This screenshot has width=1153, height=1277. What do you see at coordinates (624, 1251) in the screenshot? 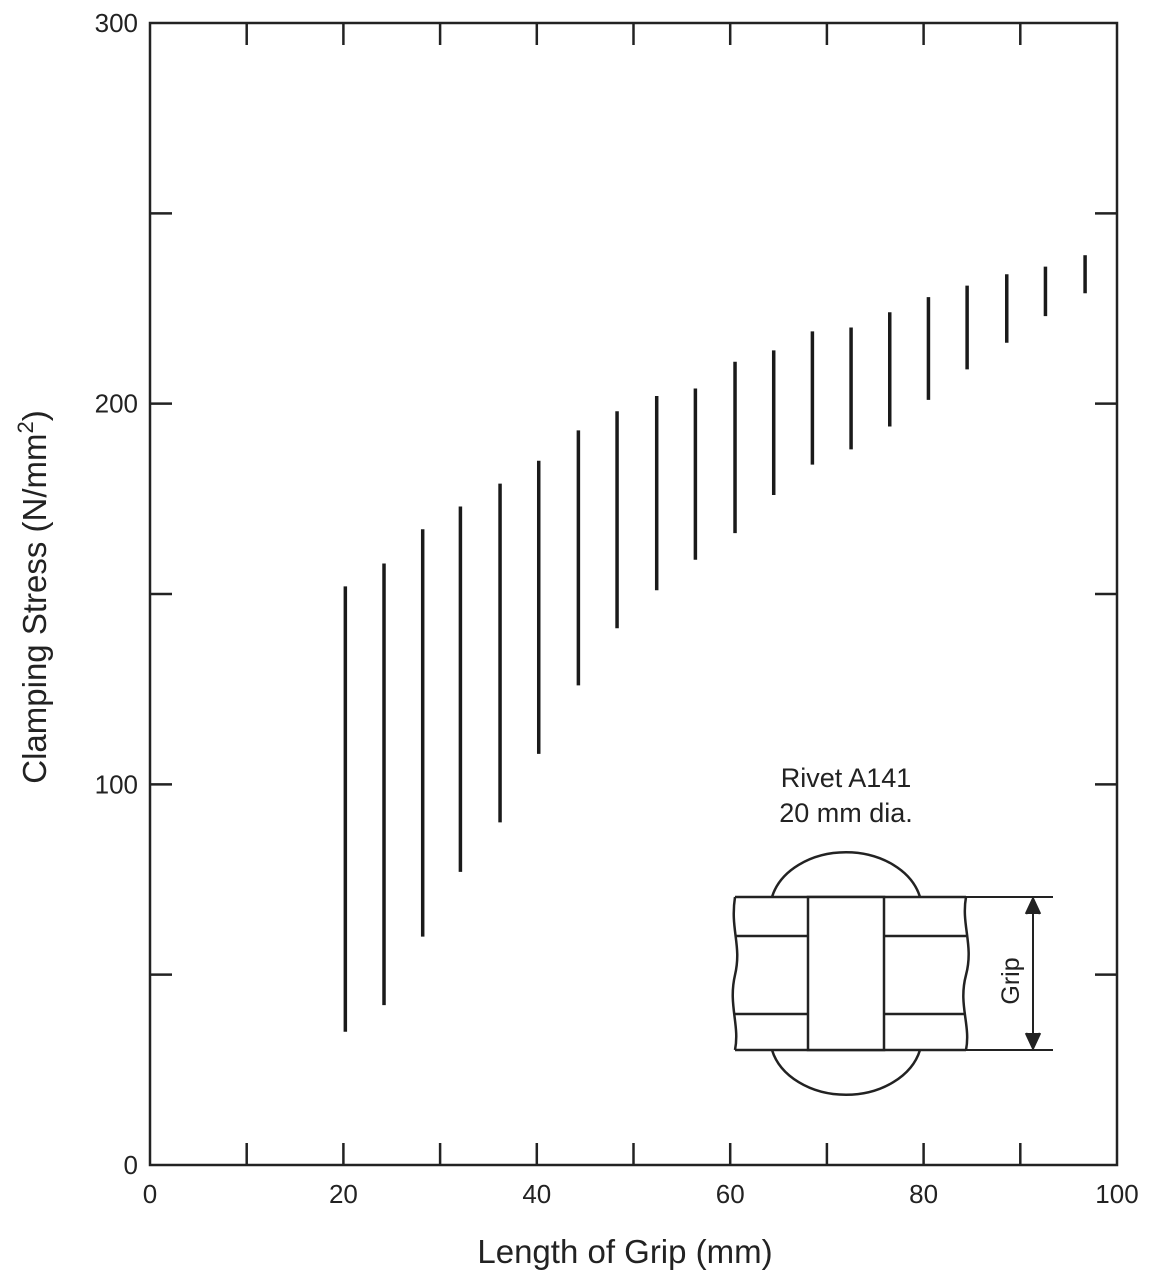
I see `x-axis-label: Length of Grip (mm)` at bounding box center [624, 1251].